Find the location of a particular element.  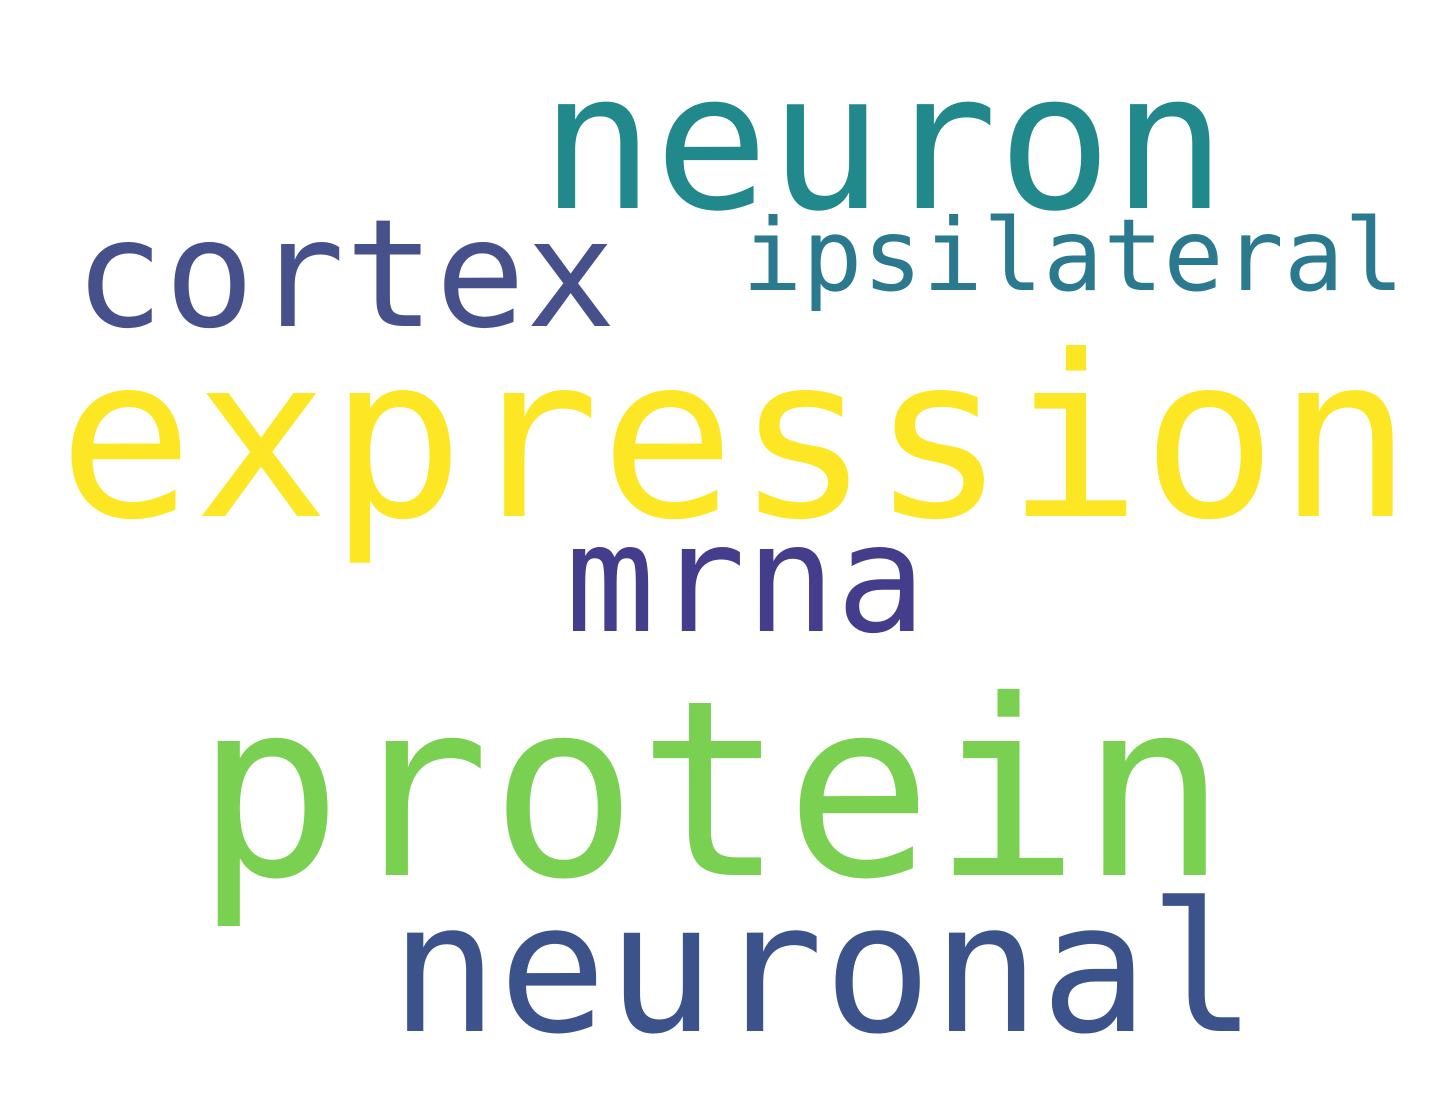

word-neuron: neuron is located at coordinates (883, 142).